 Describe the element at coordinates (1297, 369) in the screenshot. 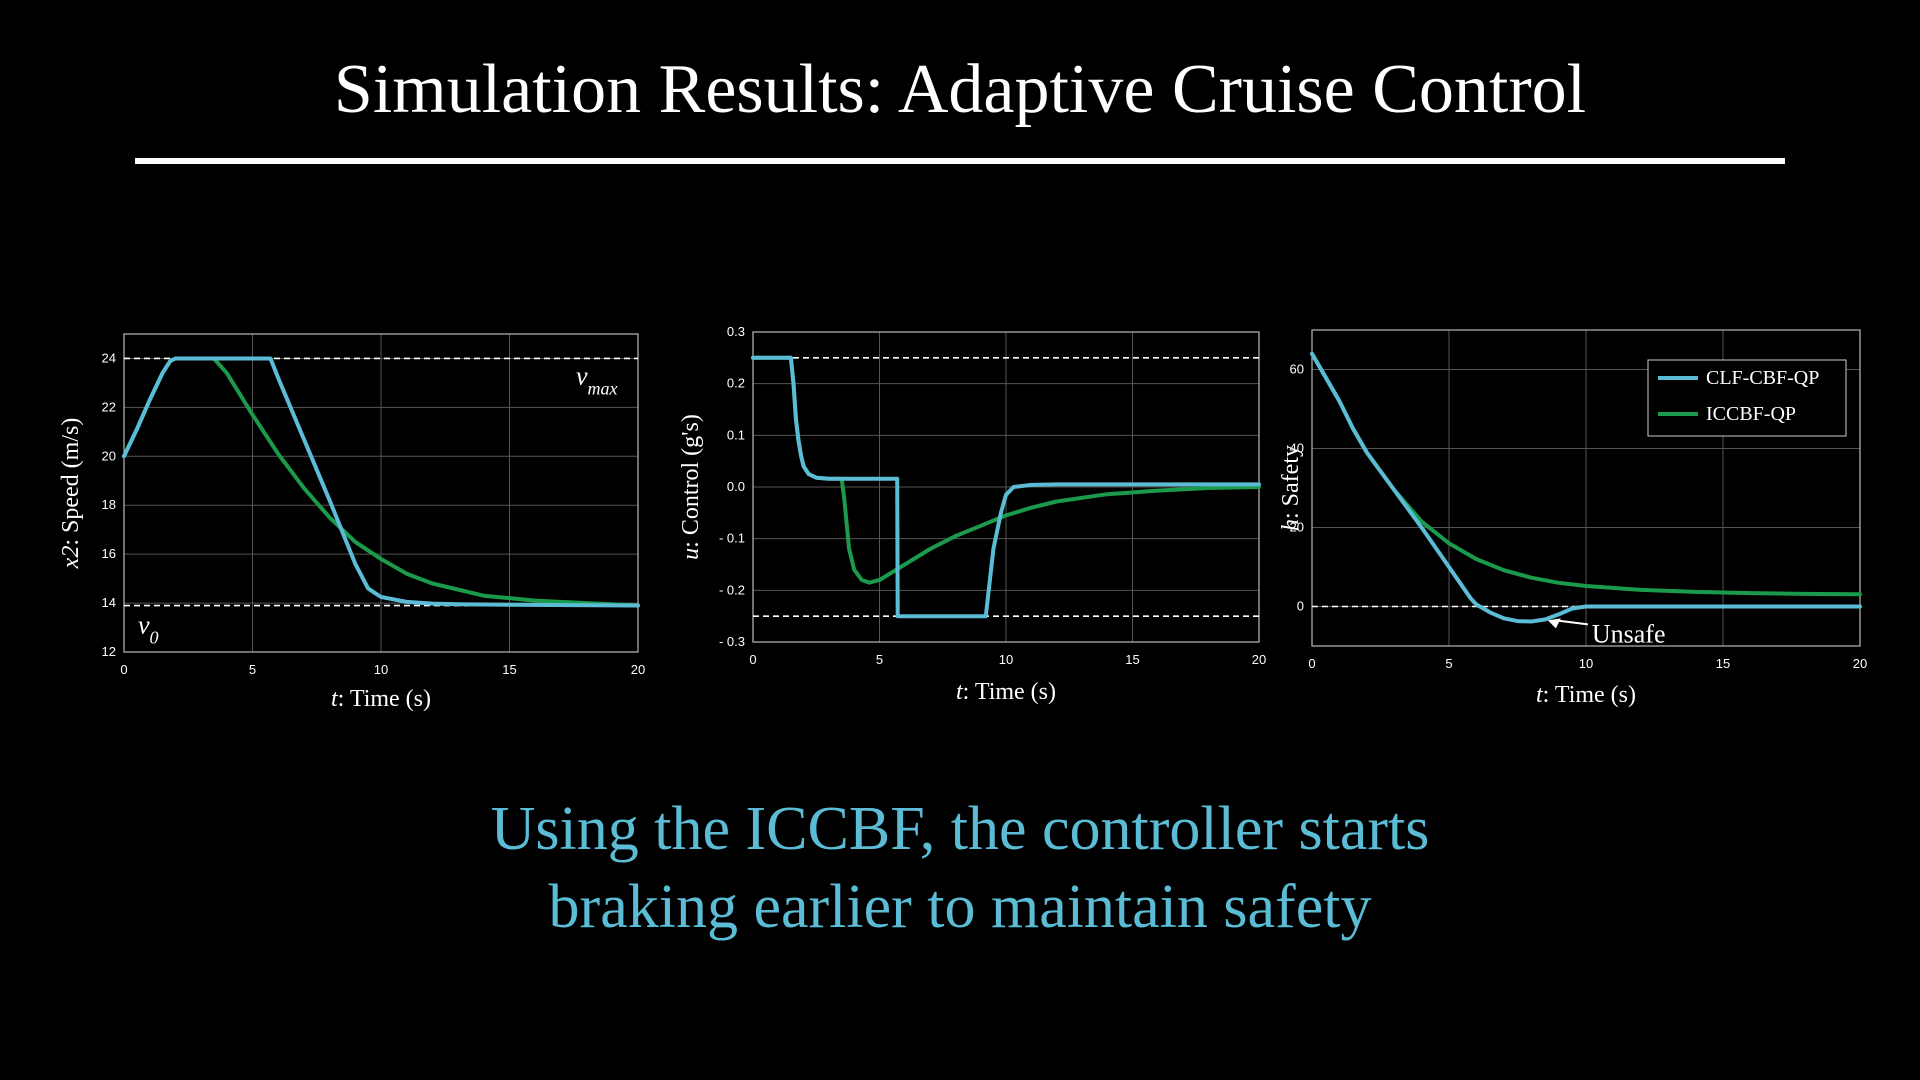

I see `y-tick-label: 60` at that location.